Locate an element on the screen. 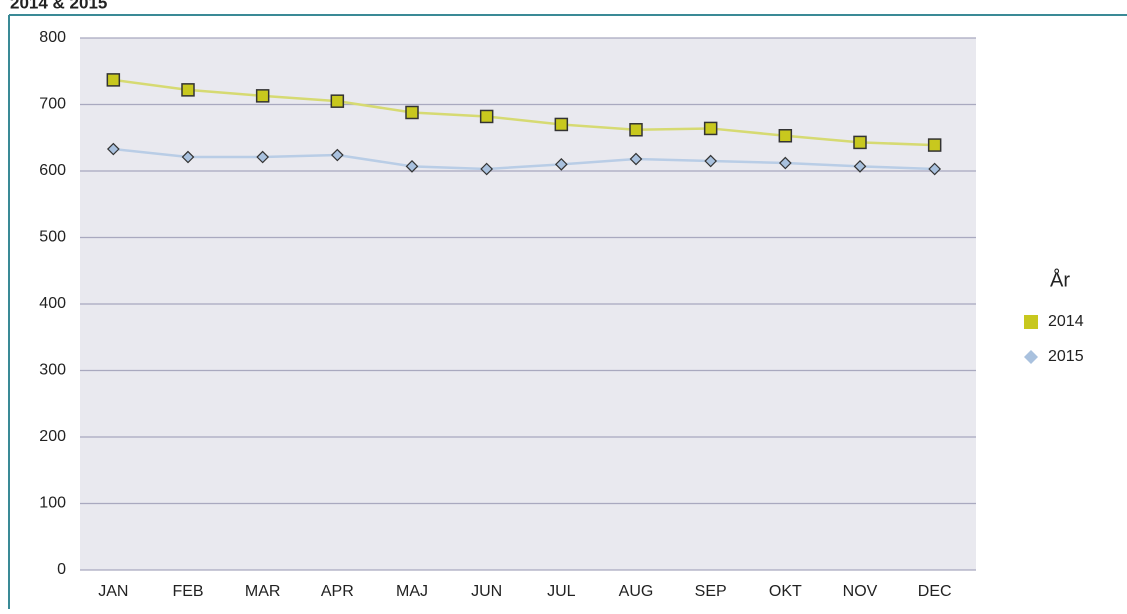 The width and height of the screenshot is (1127, 614). legend-label: 2015 is located at coordinates (1066, 356).